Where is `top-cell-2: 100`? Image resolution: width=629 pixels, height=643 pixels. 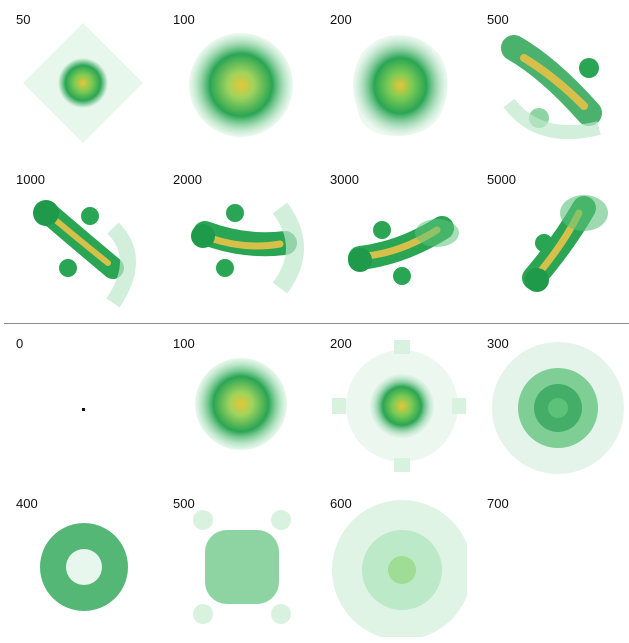
top-cell-2: 100 is located at coordinates (235, 79).